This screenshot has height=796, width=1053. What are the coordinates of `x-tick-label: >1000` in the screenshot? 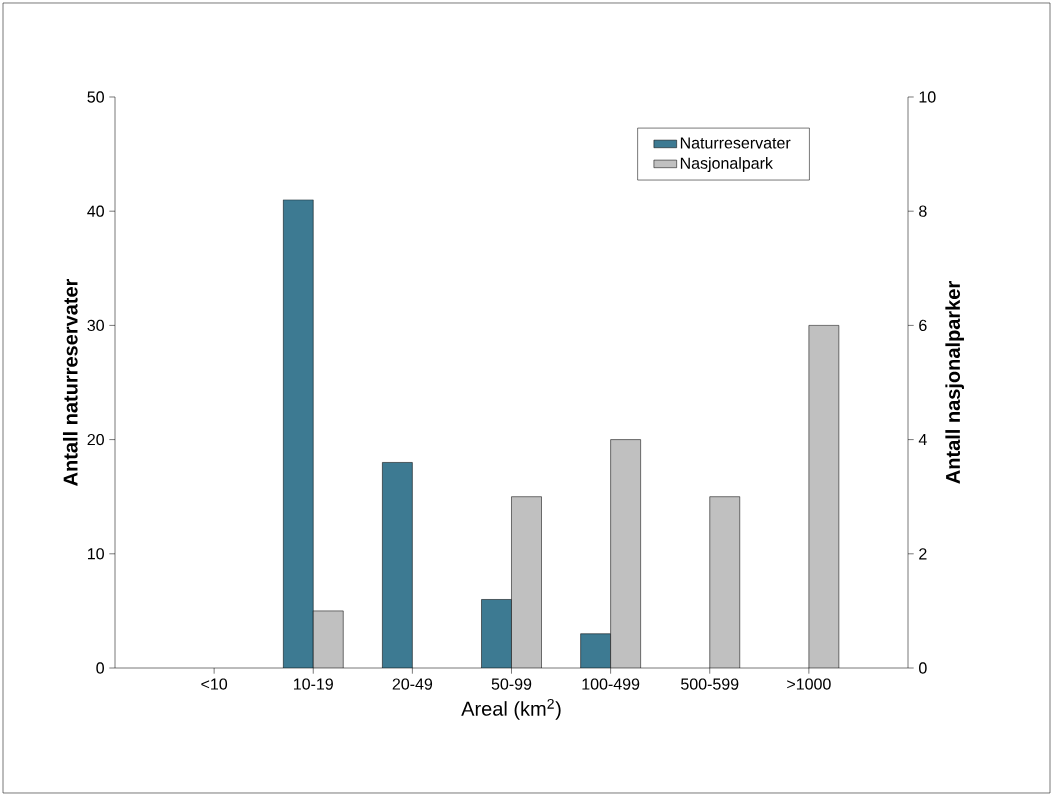 It's located at (809, 684).